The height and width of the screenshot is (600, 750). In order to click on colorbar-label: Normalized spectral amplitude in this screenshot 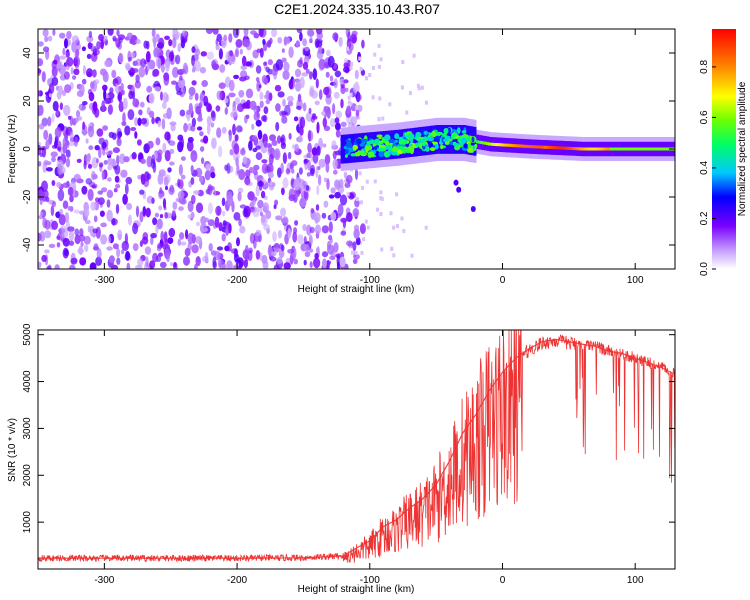, I will do `click(742, 148)`.